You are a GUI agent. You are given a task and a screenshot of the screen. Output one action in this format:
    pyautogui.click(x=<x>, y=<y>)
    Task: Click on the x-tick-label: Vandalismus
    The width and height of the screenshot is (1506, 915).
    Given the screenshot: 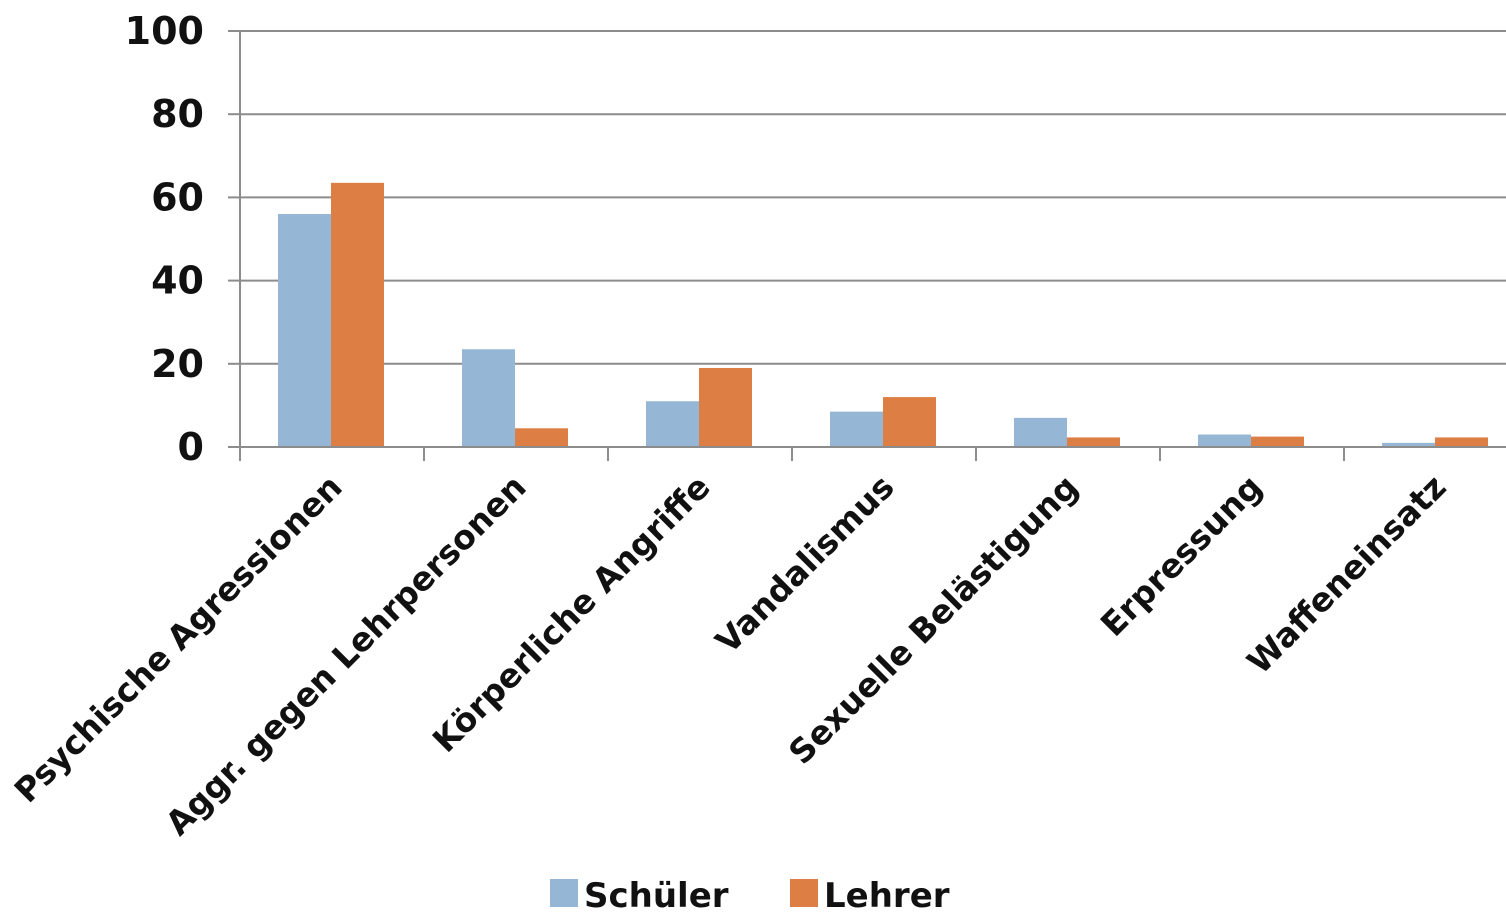 What is the action you would take?
    pyautogui.click(x=805, y=564)
    